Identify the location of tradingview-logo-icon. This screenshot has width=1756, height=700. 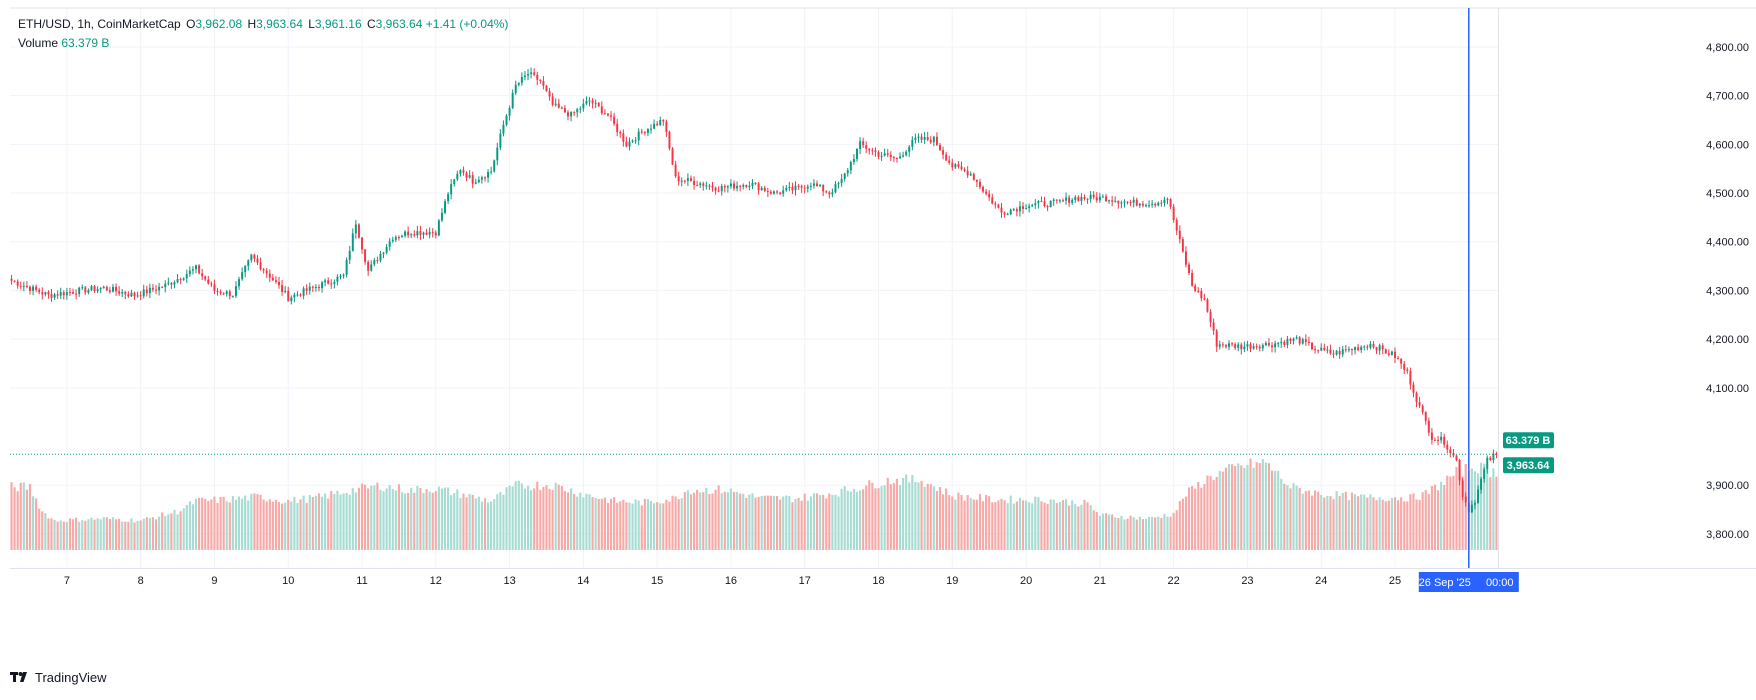
(18, 676).